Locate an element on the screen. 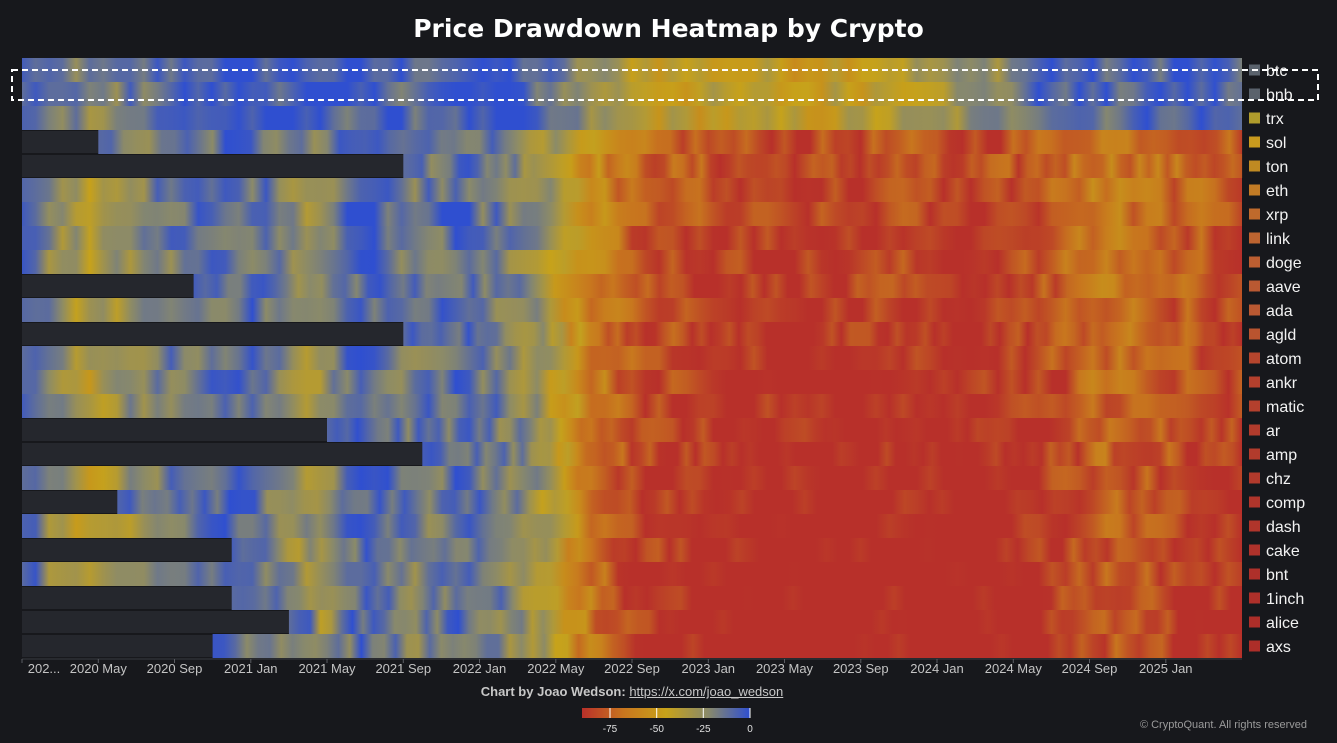  legend-swatch-1inch is located at coordinates (1254, 598).